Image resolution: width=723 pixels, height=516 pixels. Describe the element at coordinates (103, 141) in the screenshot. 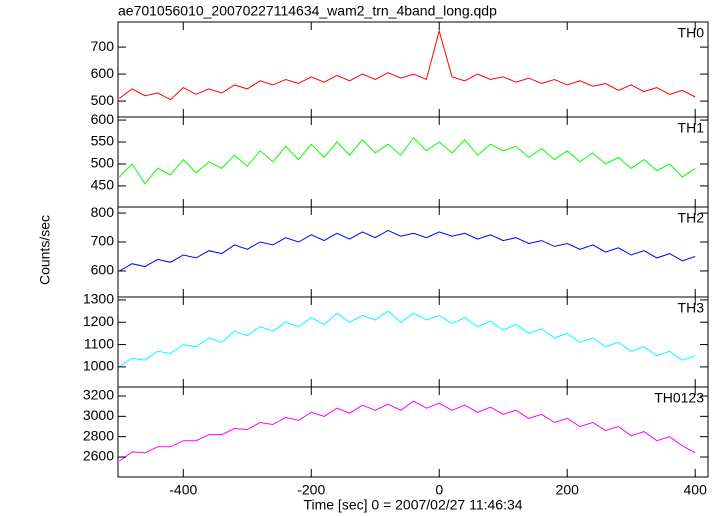

I see `y-tick-label: 550` at that location.